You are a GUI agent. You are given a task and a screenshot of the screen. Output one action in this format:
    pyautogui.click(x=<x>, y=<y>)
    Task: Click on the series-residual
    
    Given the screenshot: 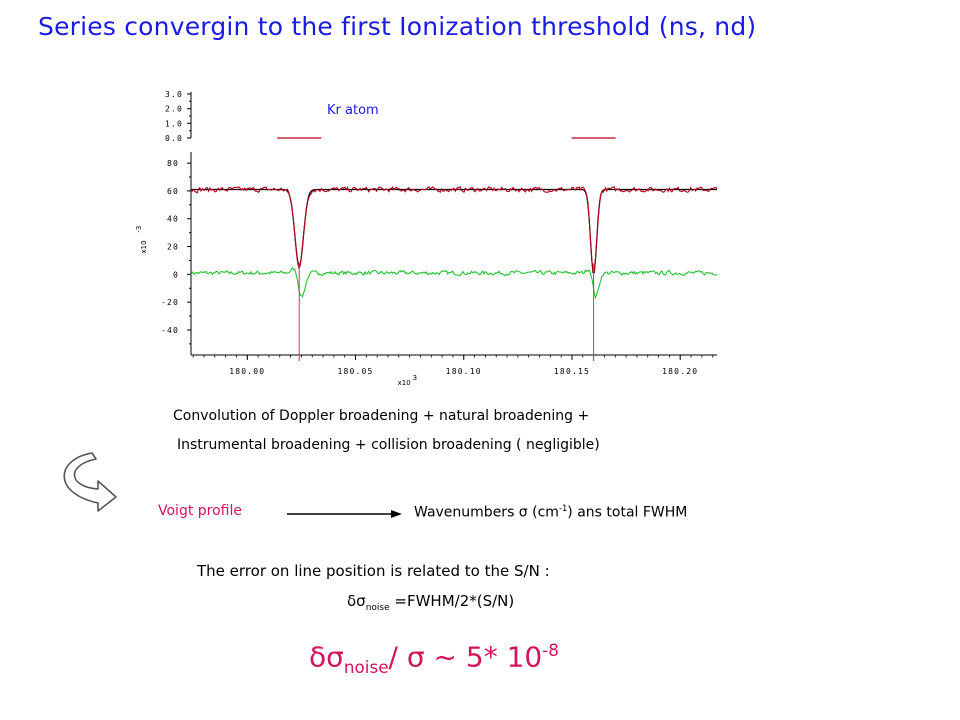 What is the action you would take?
    pyautogui.click(x=454, y=283)
    